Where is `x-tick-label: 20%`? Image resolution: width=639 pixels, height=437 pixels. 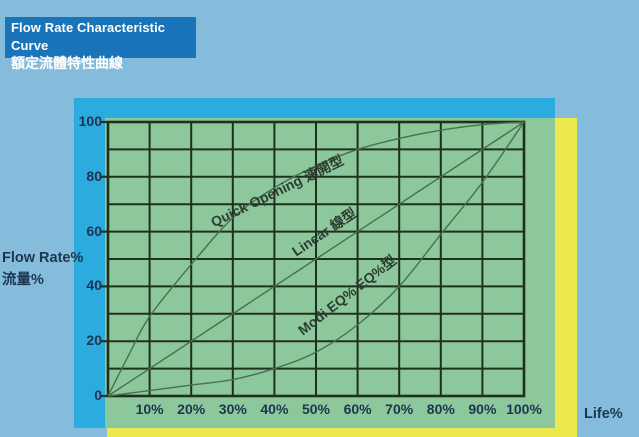
x-tick-label: 20% is located at coordinates (191, 409).